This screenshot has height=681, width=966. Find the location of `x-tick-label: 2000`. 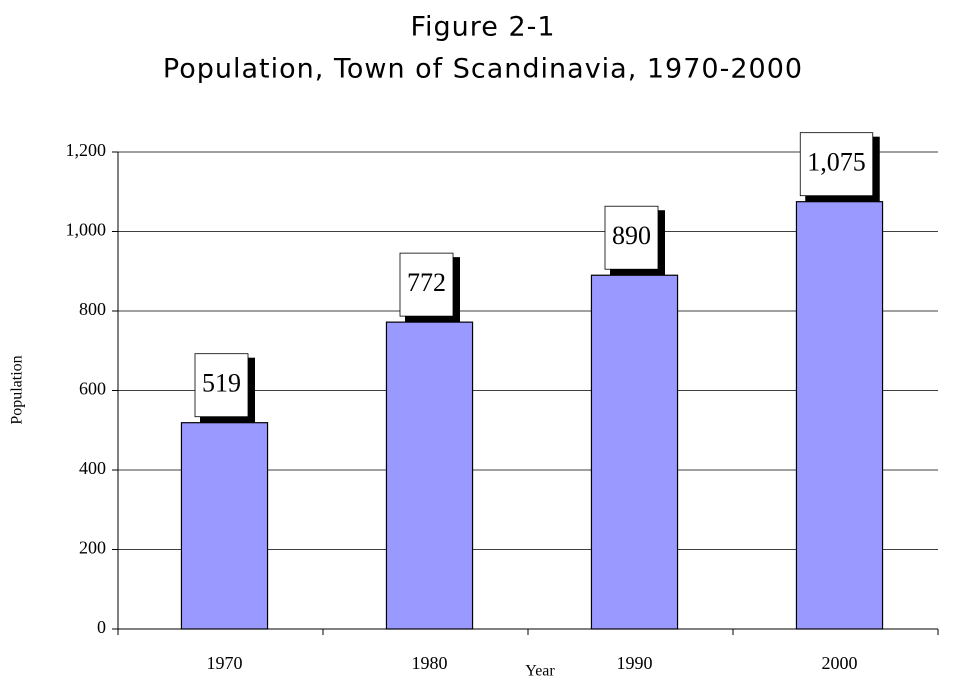

x-tick-label: 2000 is located at coordinates (840, 663).